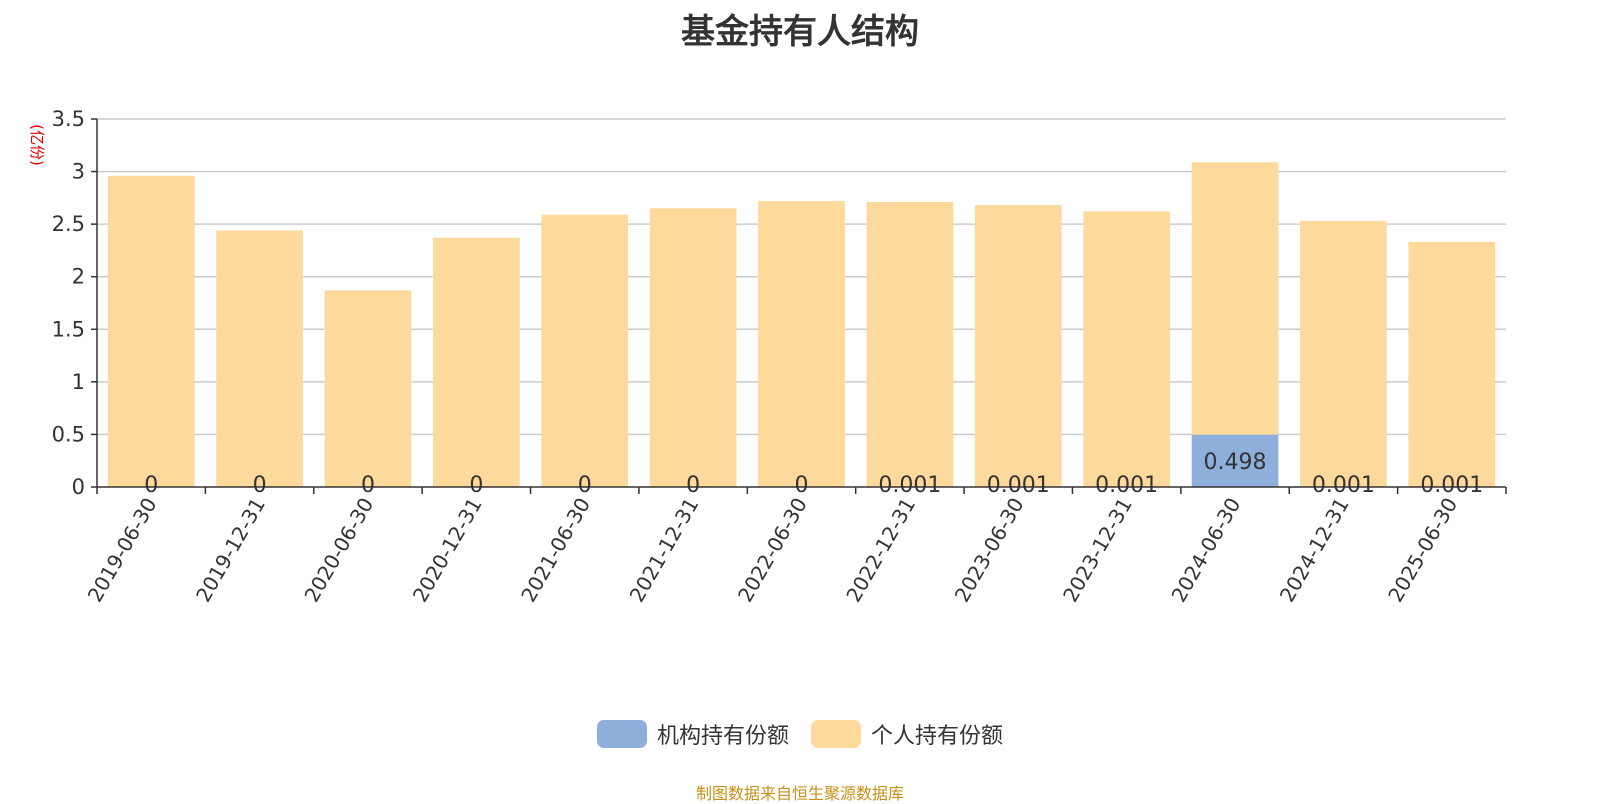  What do you see at coordinates (37, 145) in the screenshot?
I see `y-axis-unit-label: (亿份)` at bounding box center [37, 145].